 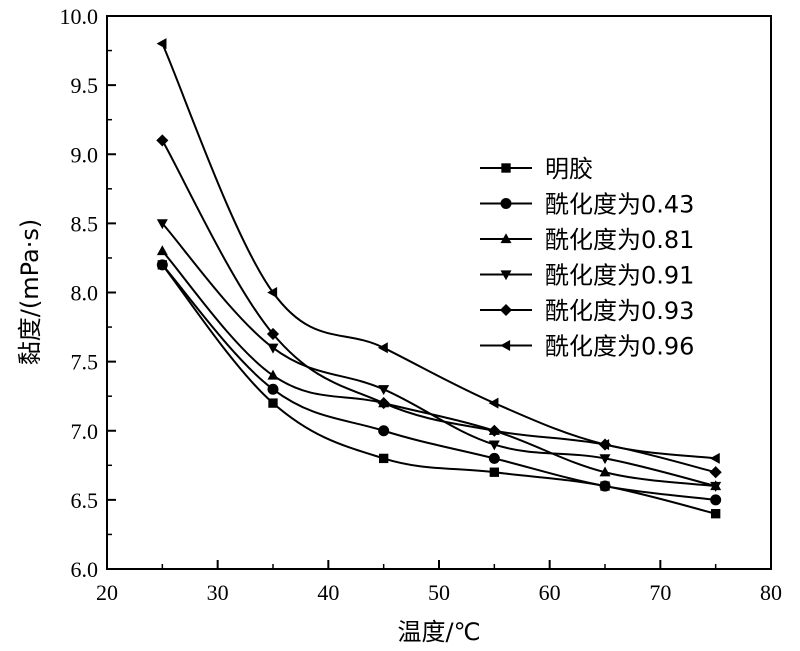 I want to click on x-tick-label: 20, so click(x=107, y=592).